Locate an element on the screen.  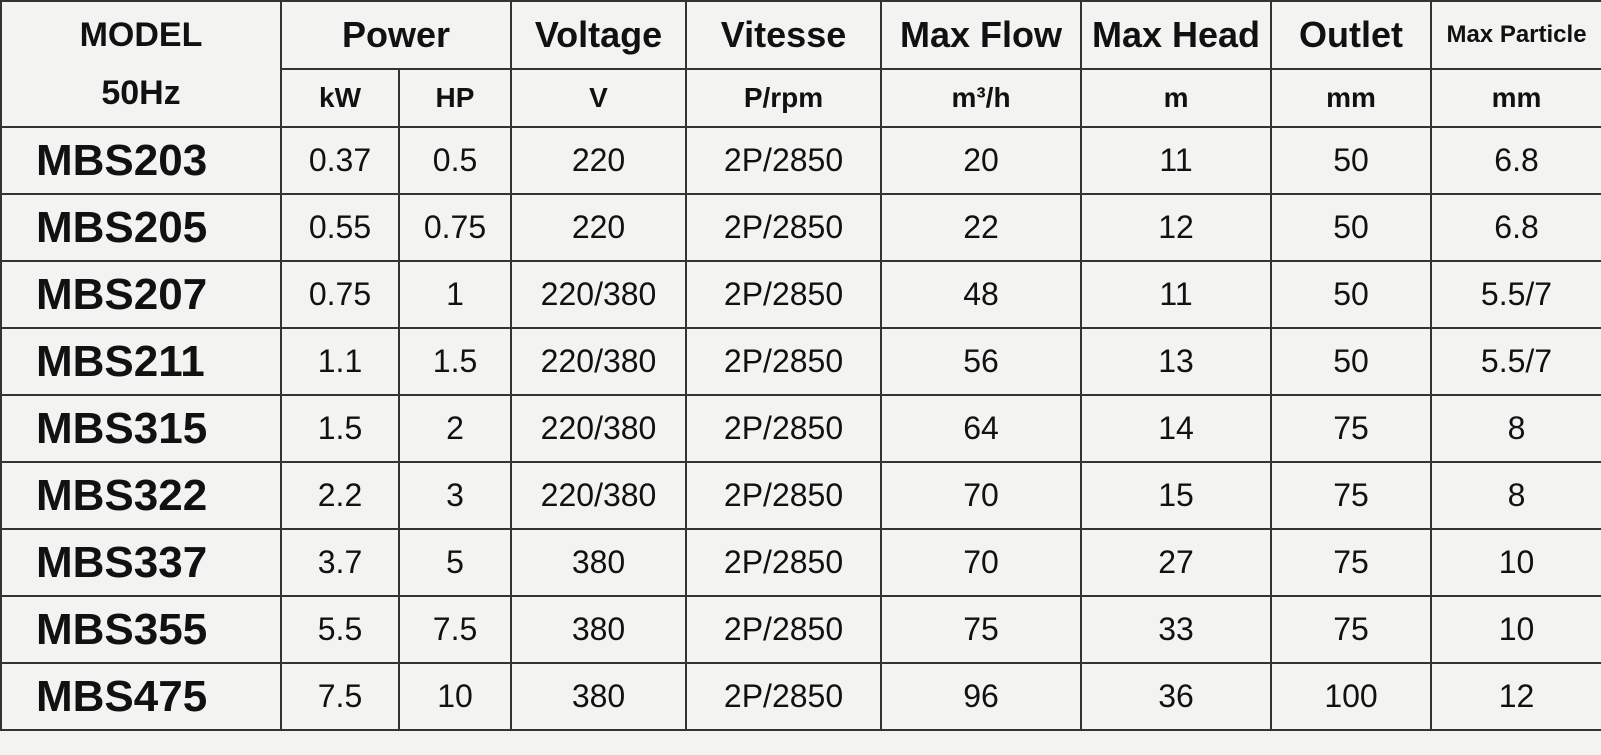
column-title: Vitesse is located at coordinates (784, 35).